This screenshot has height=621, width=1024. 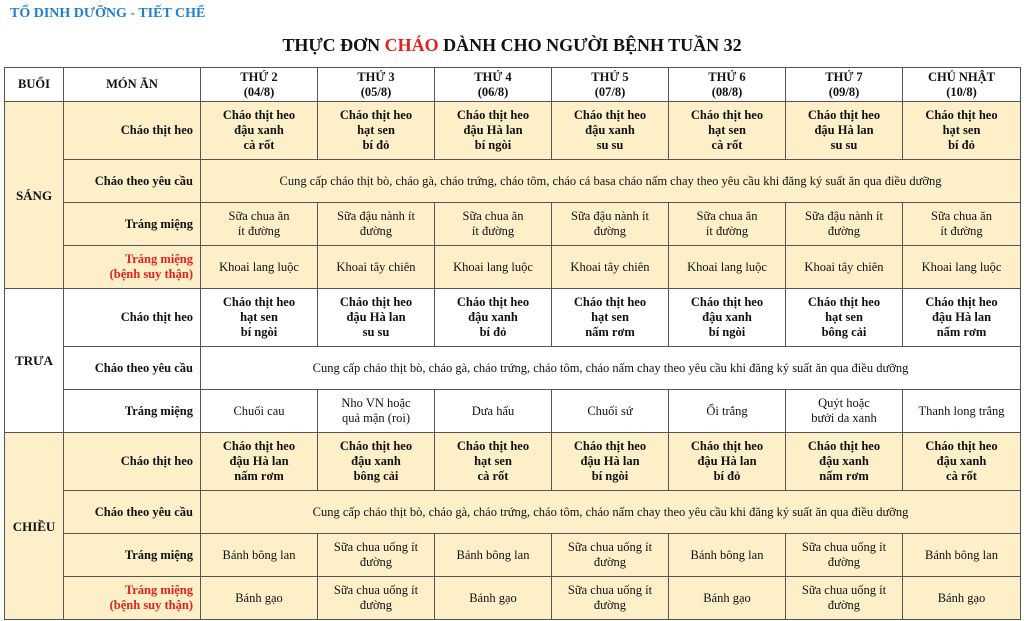 What do you see at coordinates (844, 476) in the screenshot?
I see `menu-line: nấm rơm` at bounding box center [844, 476].